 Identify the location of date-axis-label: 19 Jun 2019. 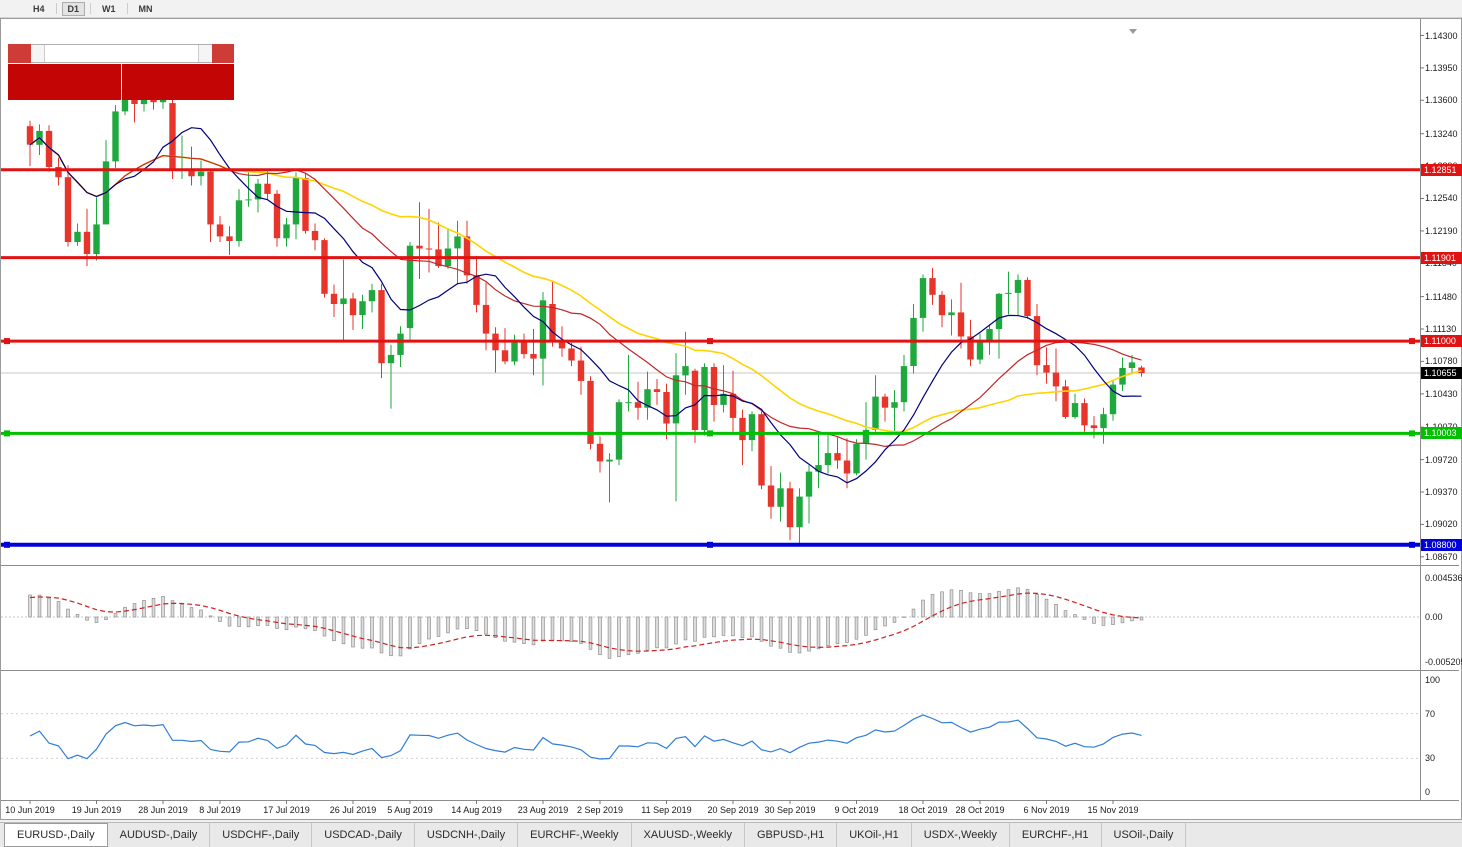
(96, 810).